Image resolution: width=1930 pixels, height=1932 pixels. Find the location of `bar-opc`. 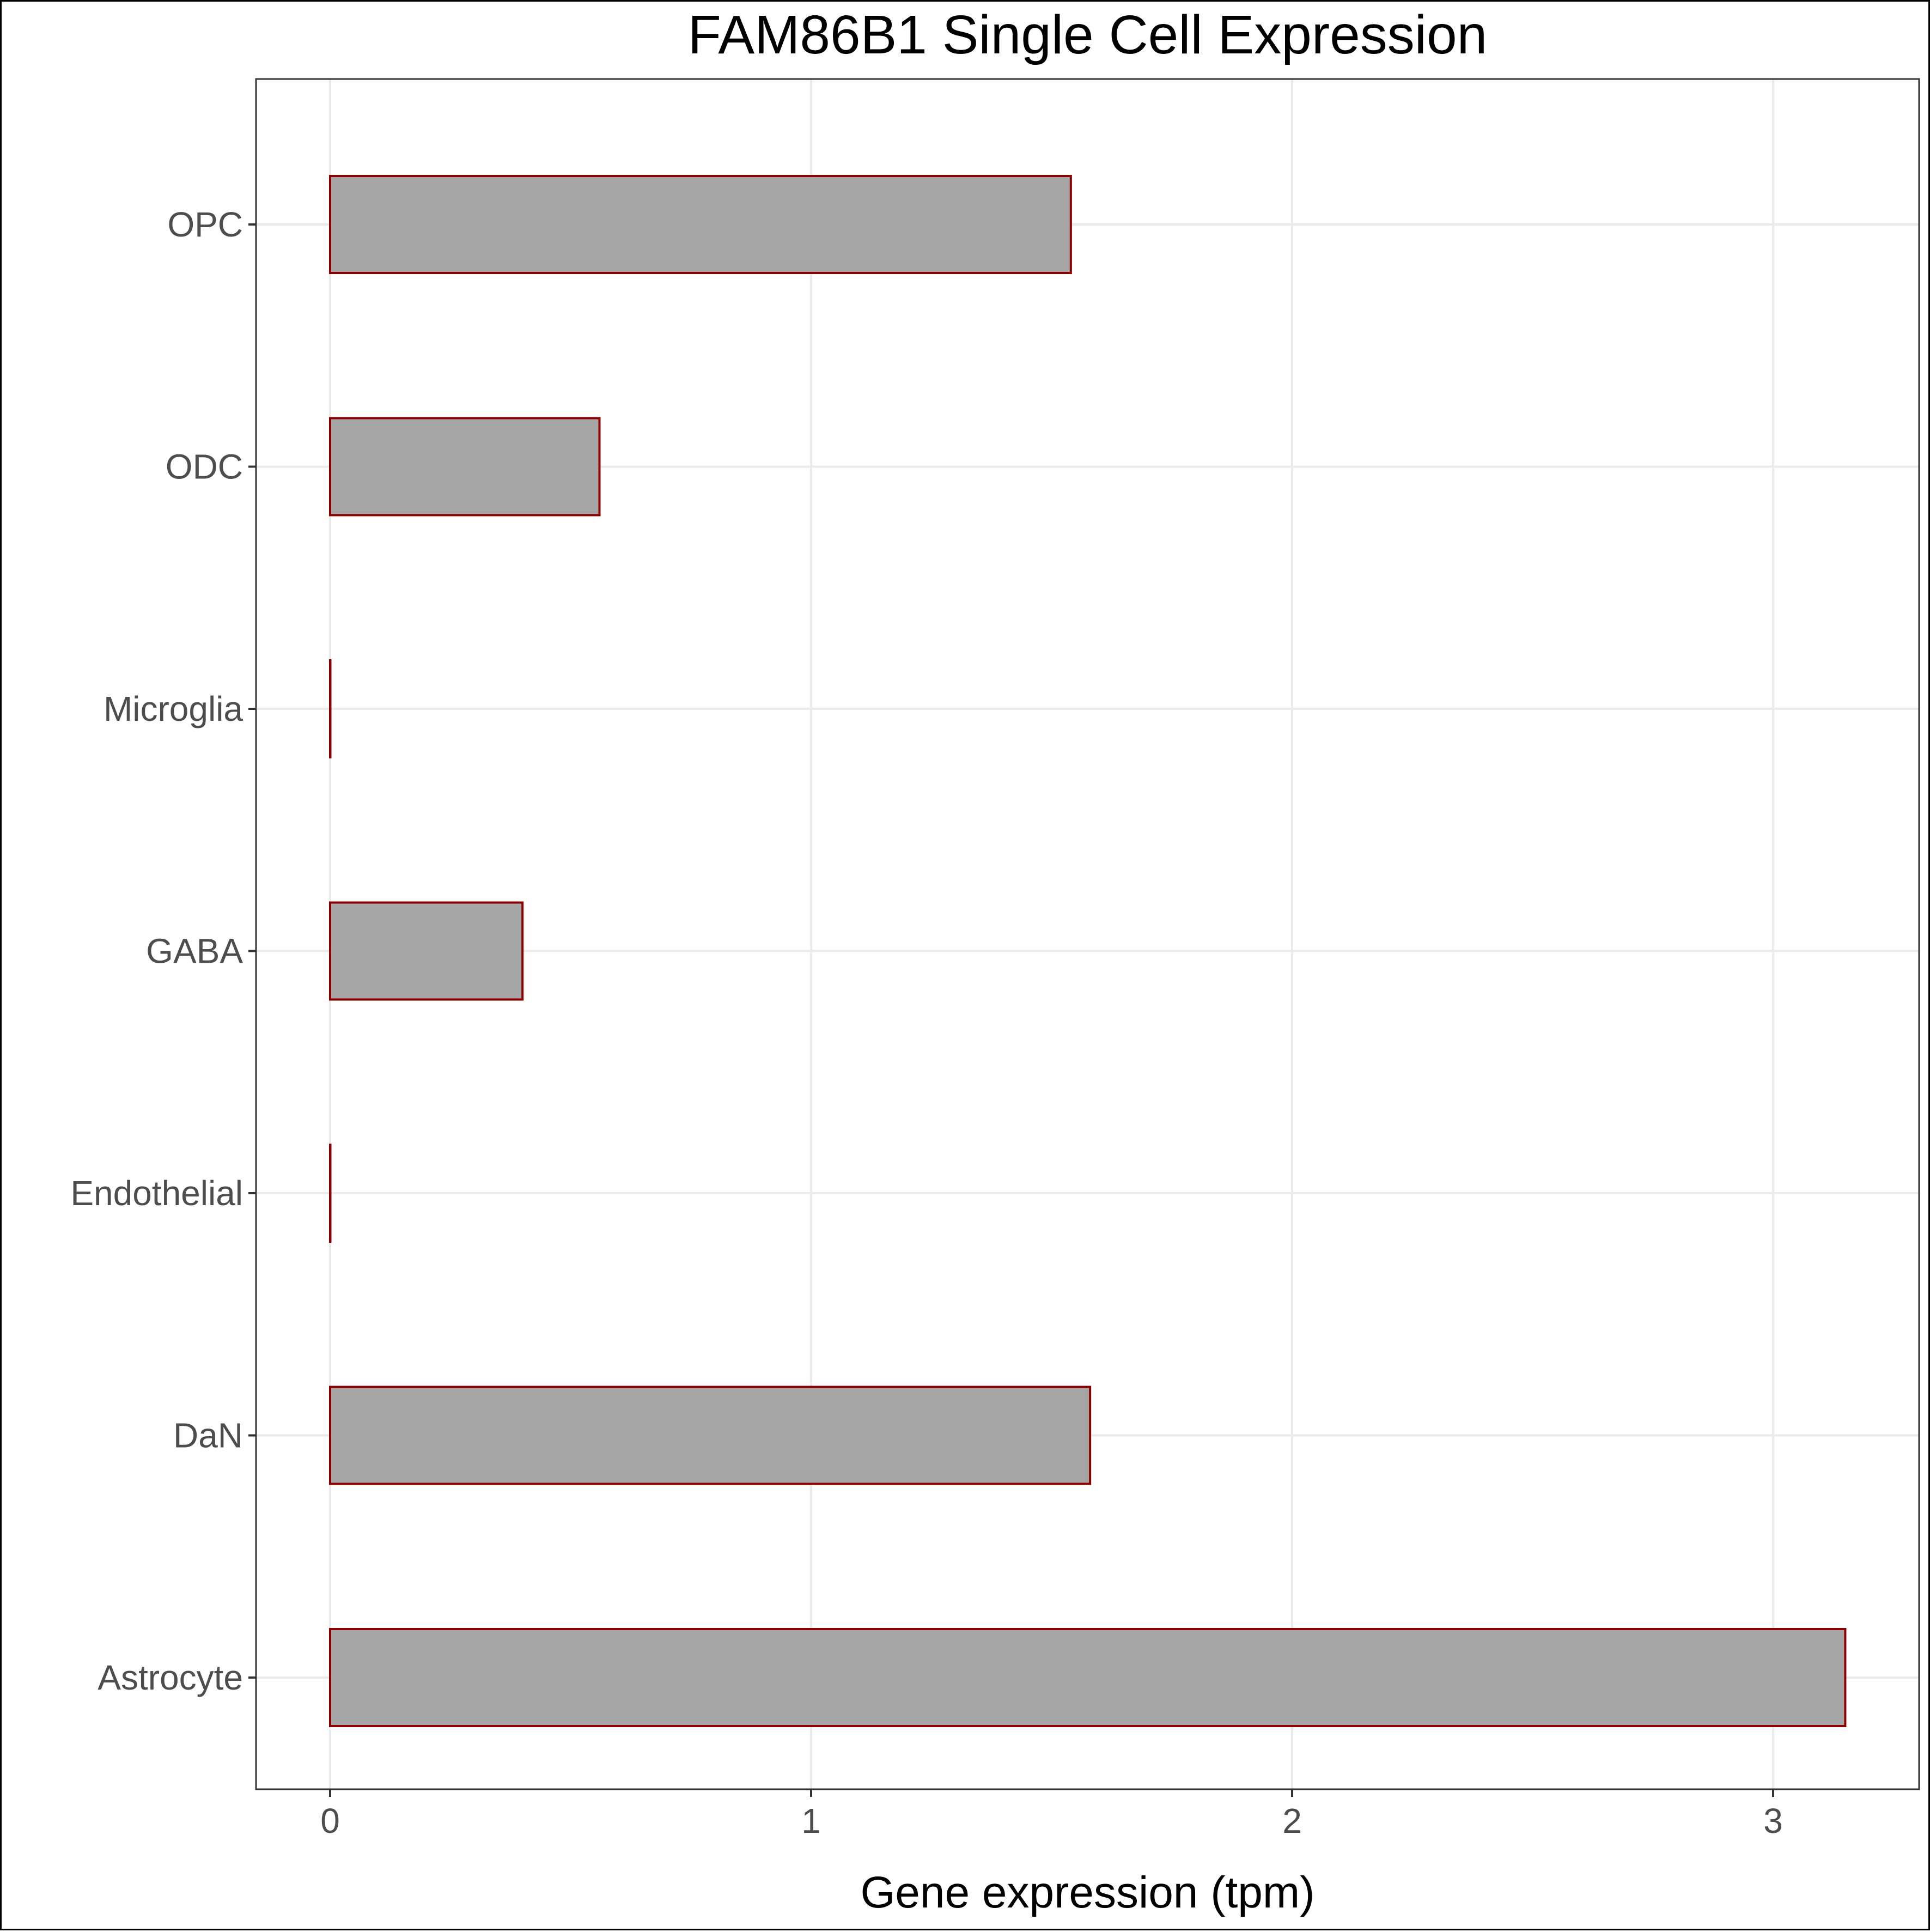

bar-opc is located at coordinates (700, 224).